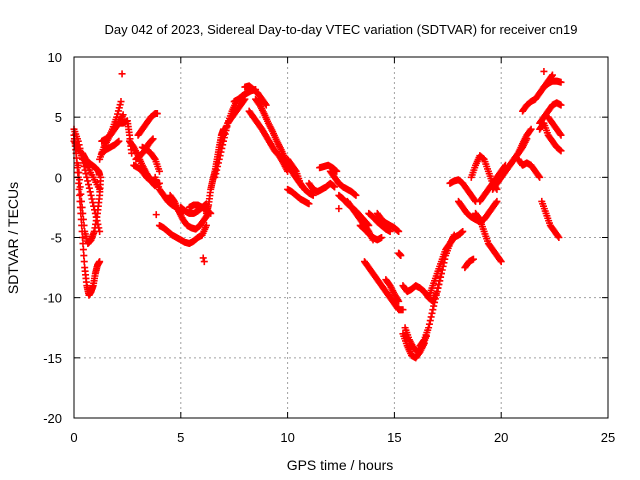 This screenshot has width=640, height=480. What do you see at coordinates (56, 238) in the screenshot?
I see `y-tick-label: -5` at bounding box center [56, 238].